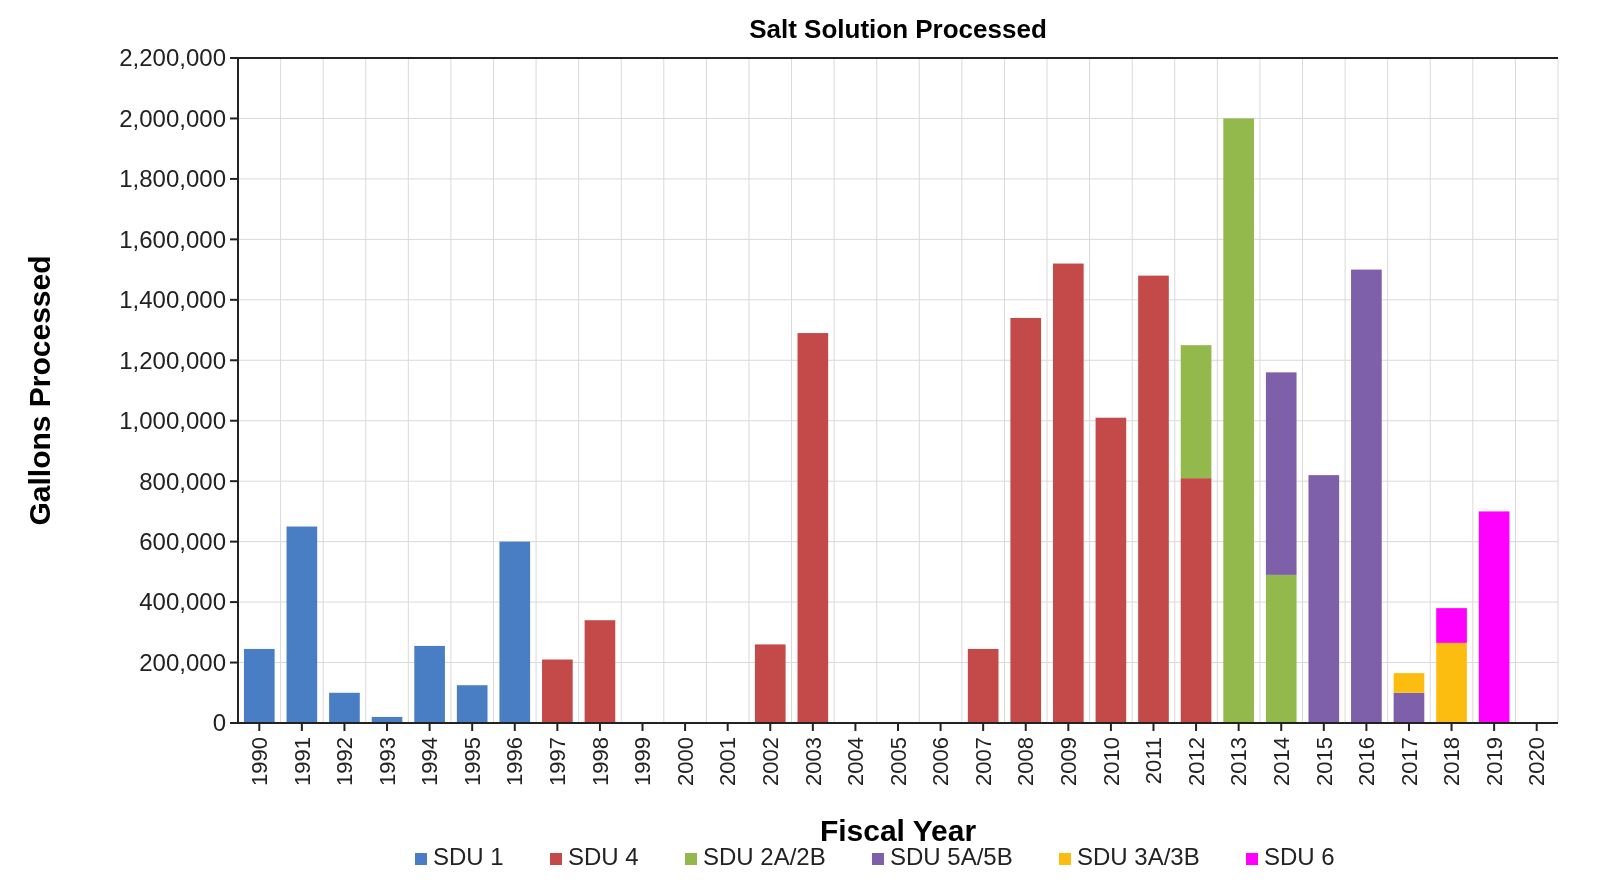 Image resolution: width=1598 pixels, height=894 pixels. I want to click on x-tick-label: 1993, so click(387, 761).